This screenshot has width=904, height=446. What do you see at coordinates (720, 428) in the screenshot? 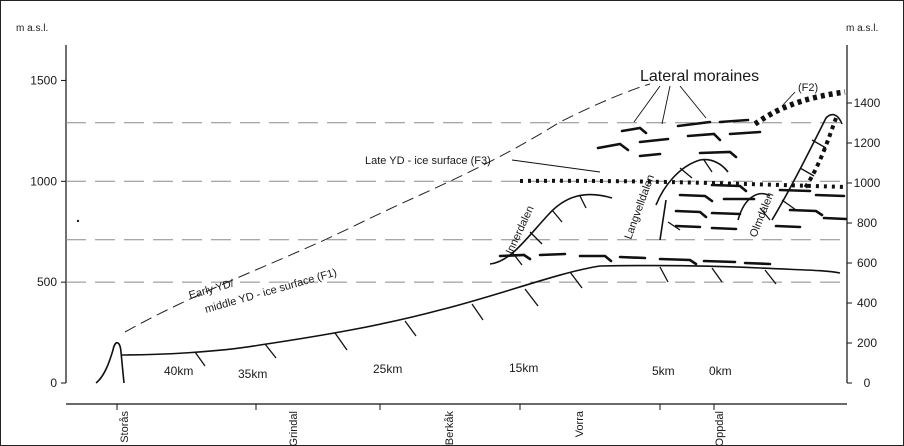
I see `place-label-oppdal: Oppdal` at bounding box center [720, 428].